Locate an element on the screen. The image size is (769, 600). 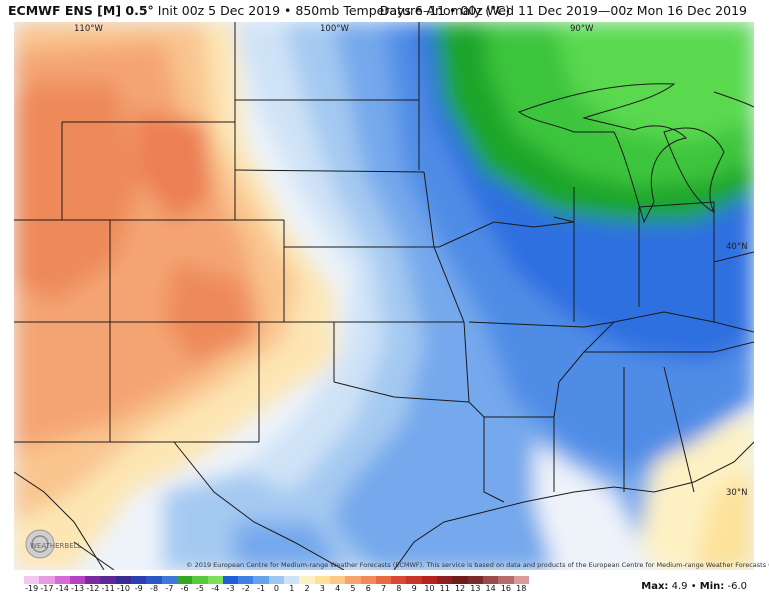
colorbar-label: -8 is located at coordinates (154, 588).